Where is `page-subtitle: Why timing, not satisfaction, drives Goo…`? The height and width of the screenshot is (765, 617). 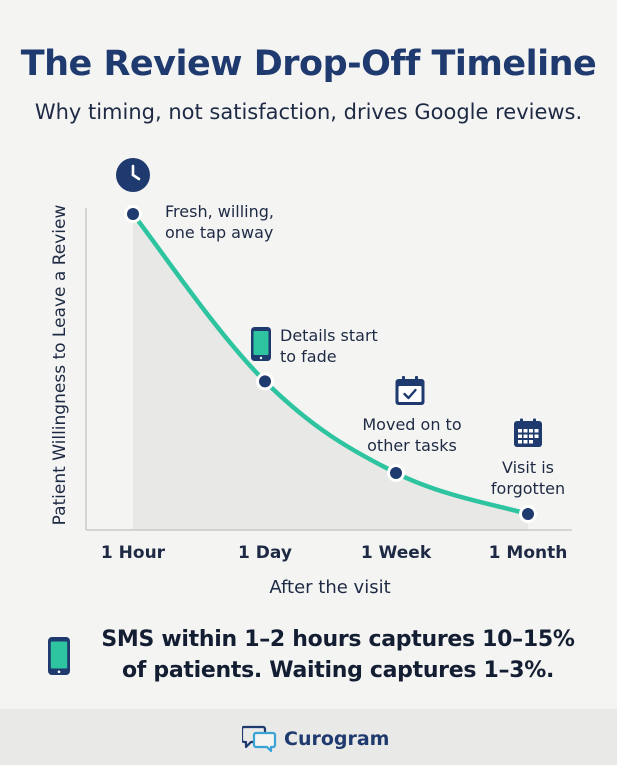 page-subtitle: Why timing, not satisfaction, drives Goo… is located at coordinates (308, 112).